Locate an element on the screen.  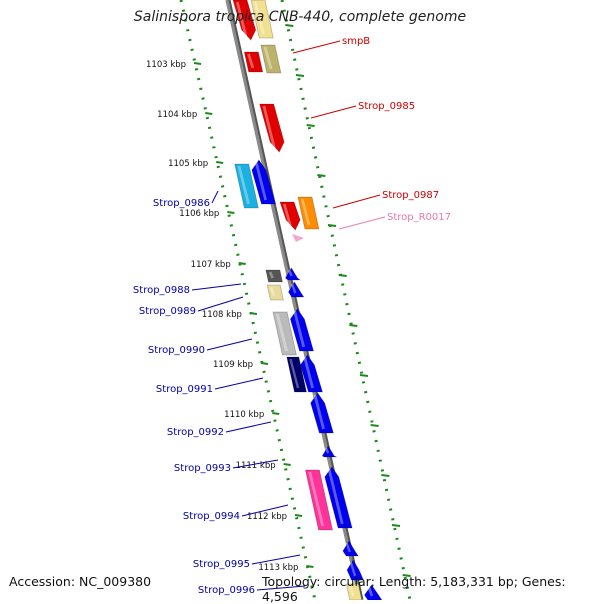
gene-smpb is located at coordinates (271, 59).